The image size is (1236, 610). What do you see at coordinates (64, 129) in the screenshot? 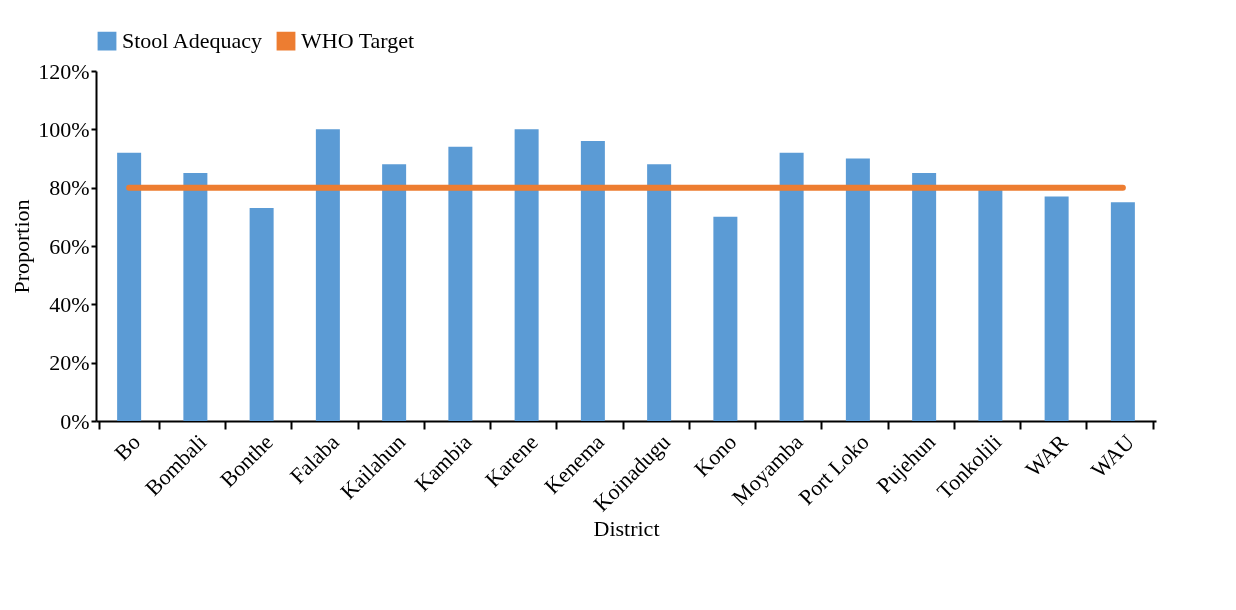
I see `y-tick-label: 100%` at bounding box center [64, 129].